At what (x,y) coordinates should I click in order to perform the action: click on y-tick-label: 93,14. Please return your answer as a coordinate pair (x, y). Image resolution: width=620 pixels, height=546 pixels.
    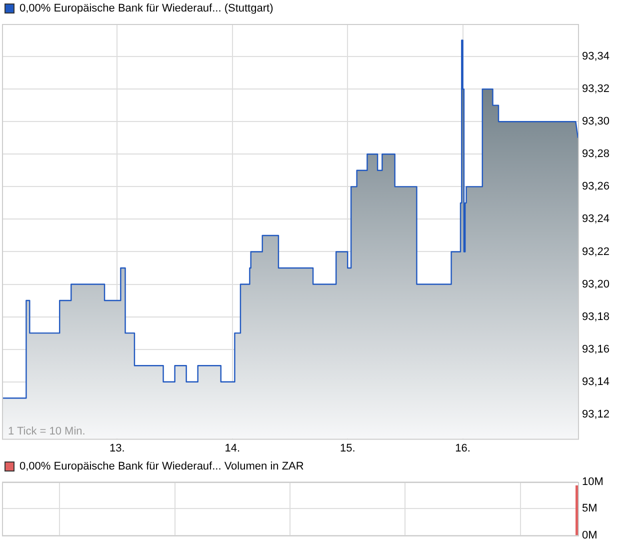
    Looking at the image, I should click on (596, 382).